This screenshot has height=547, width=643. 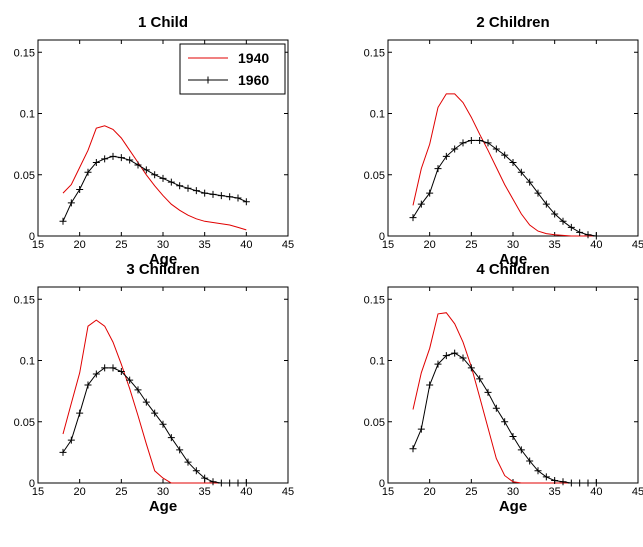 I want to click on legend-marker-1960, so click(x=208, y=80).